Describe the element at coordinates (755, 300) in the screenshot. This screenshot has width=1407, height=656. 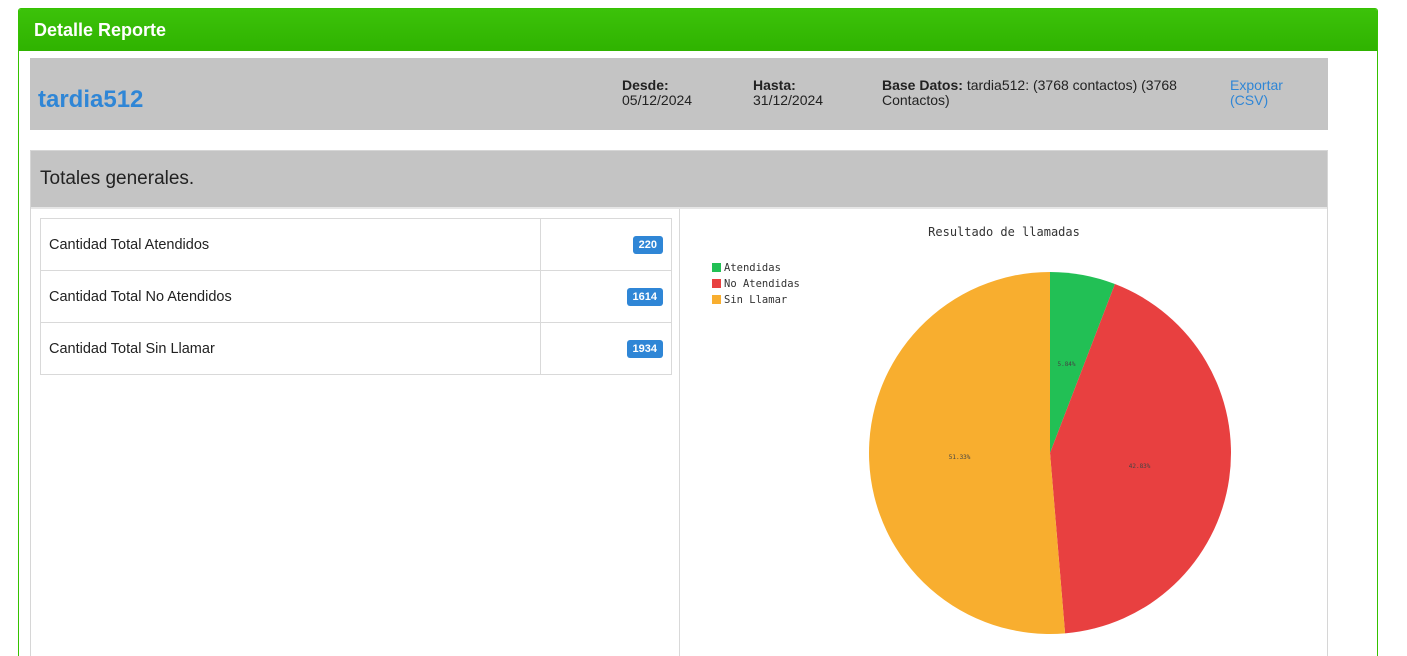
I see `legend-label: Sin Llamar` at that location.